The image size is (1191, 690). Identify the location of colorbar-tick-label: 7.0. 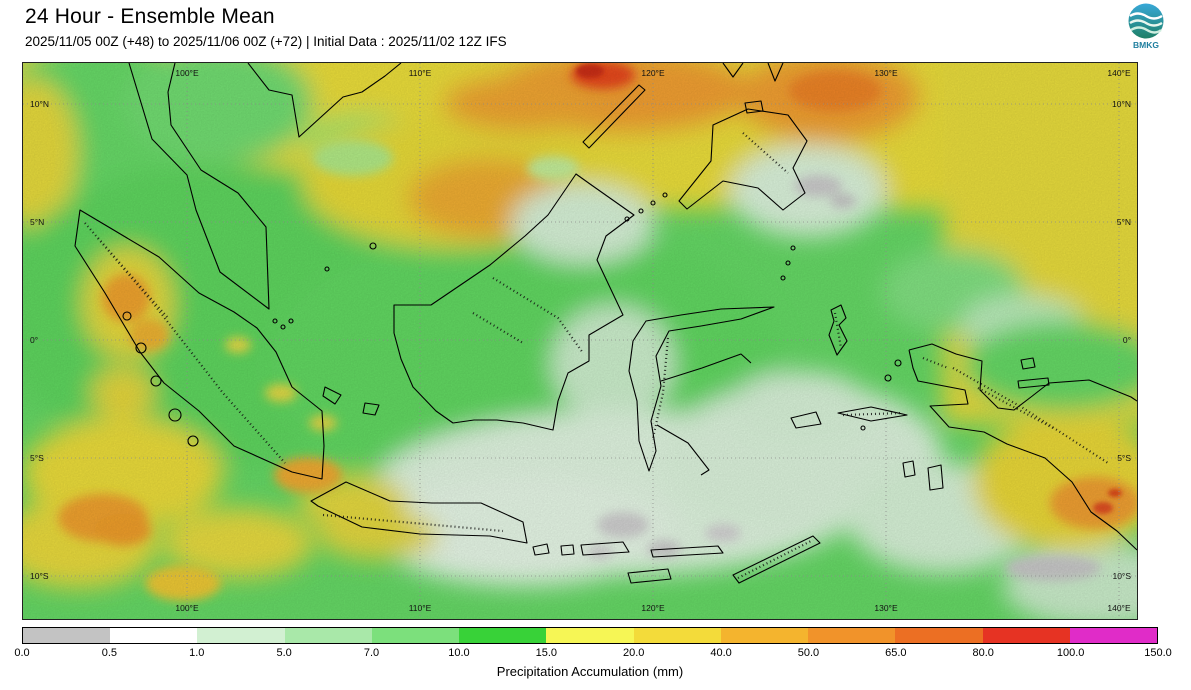
(371, 653).